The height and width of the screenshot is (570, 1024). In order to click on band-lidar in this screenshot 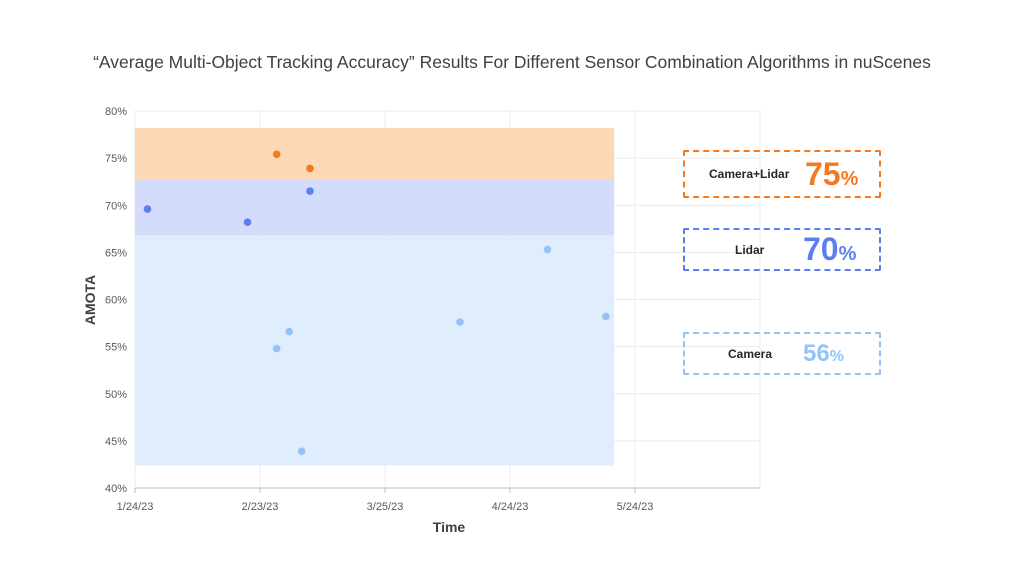, I will do `click(375, 207)`.